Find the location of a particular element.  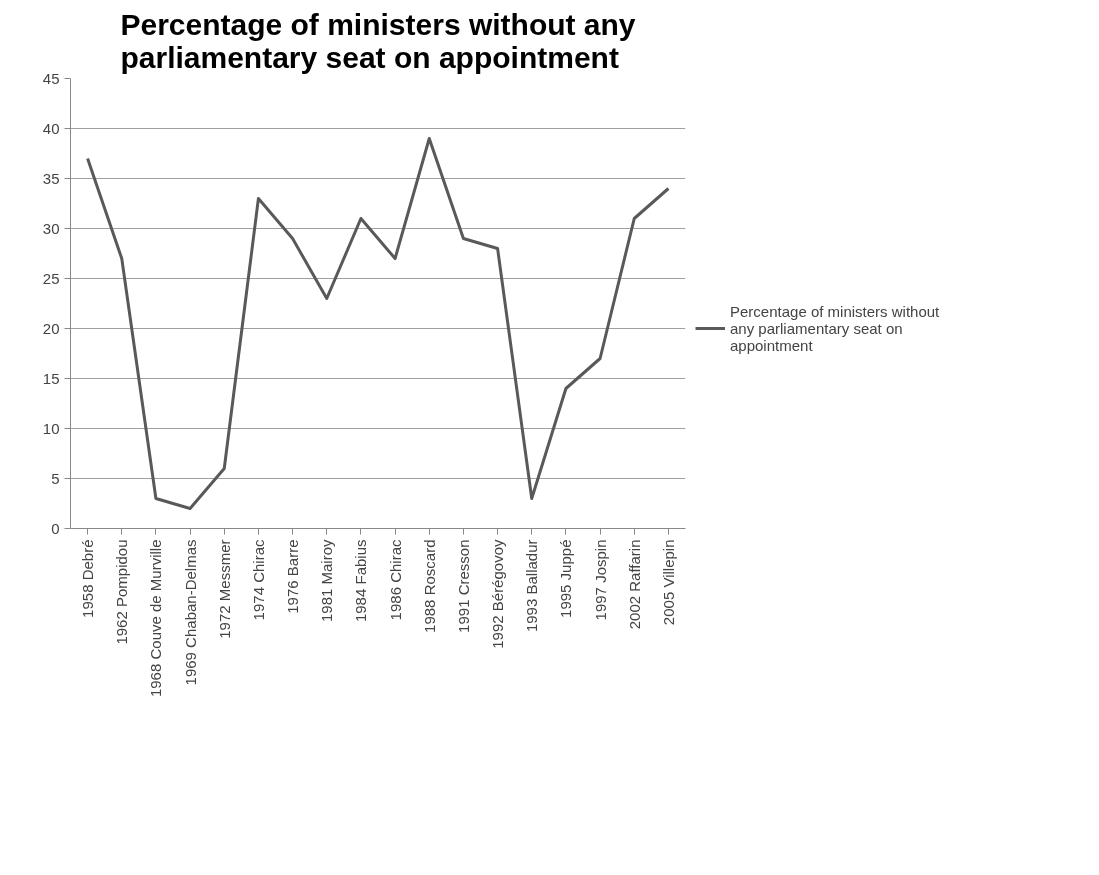

y-tick-label: 30 is located at coordinates (51, 228).